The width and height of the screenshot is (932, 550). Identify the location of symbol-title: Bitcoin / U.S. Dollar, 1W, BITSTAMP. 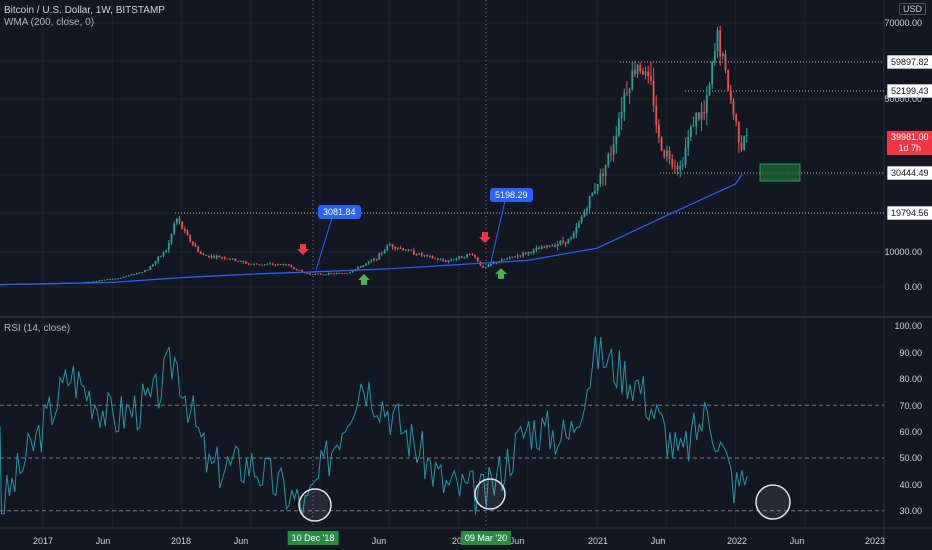
(84, 10).